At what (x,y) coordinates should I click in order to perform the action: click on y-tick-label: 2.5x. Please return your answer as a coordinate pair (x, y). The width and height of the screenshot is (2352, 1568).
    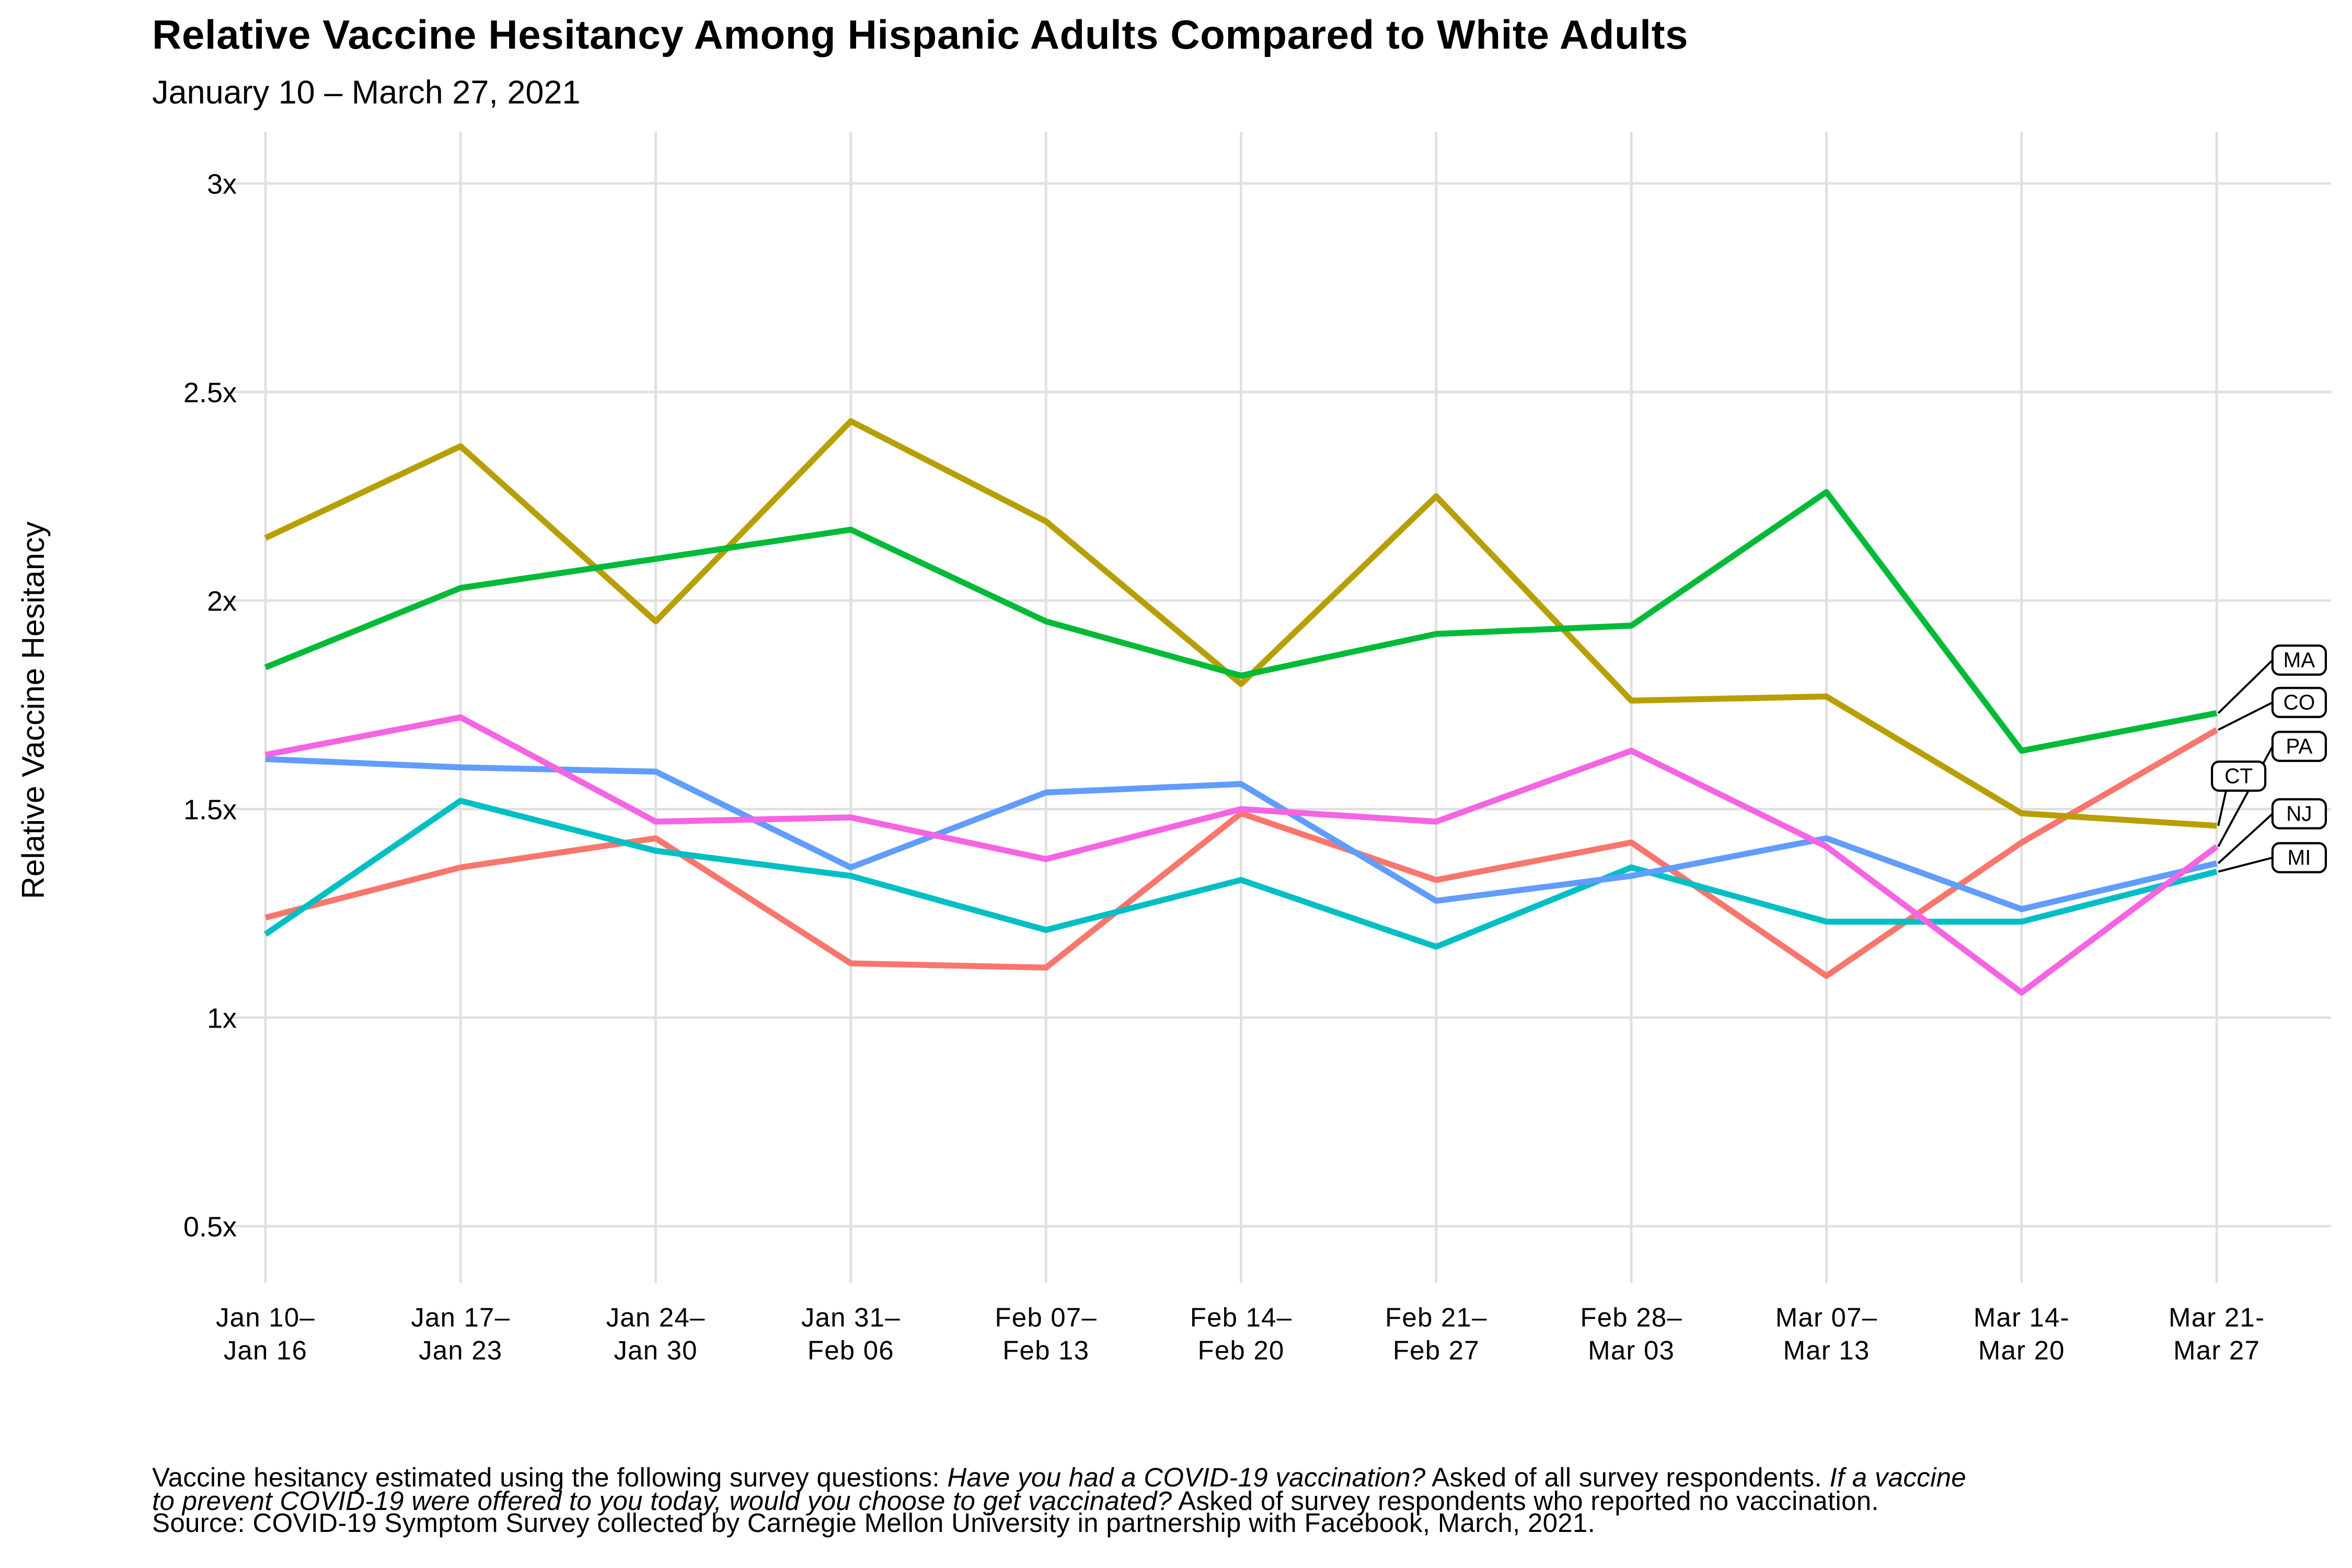
    Looking at the image, I should click on (210, 393).